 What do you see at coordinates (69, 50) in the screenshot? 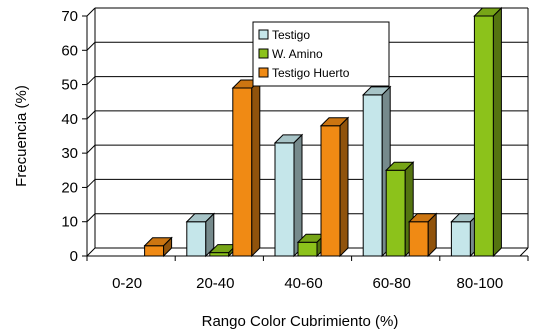
I see `y-tick-label-6: 60` at bounding box center [69, 50].